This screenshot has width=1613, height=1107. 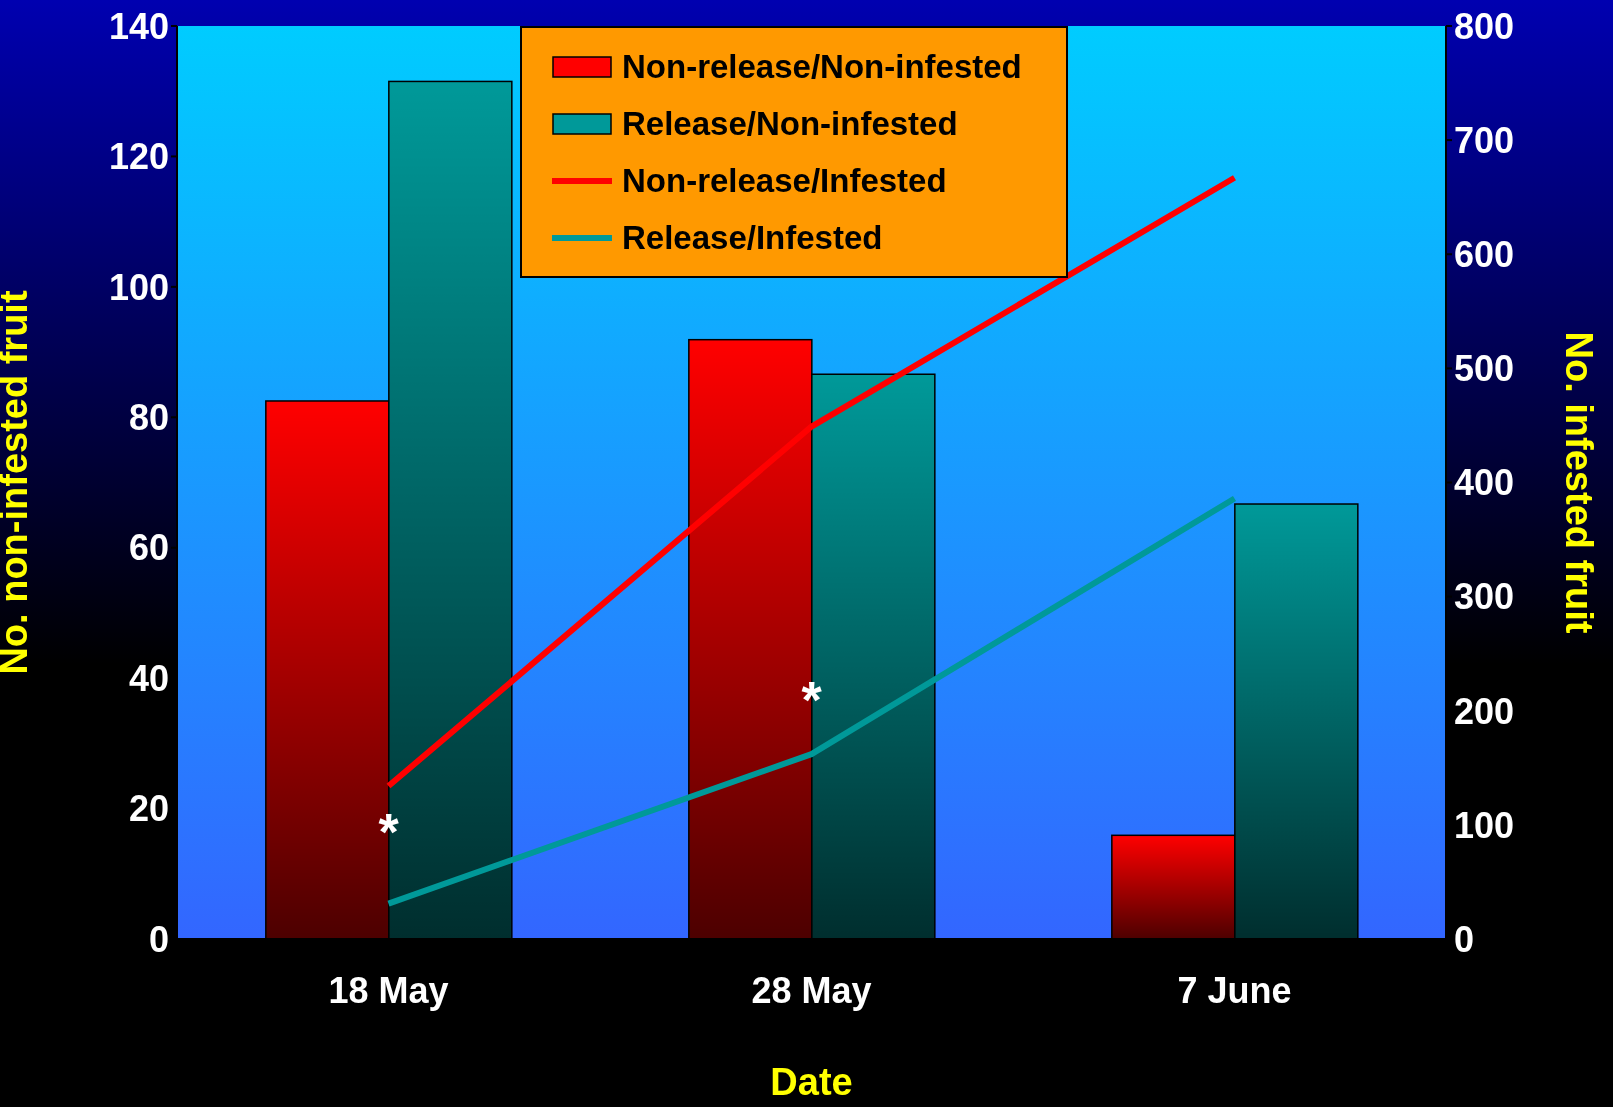 What do you see at coordinates (811, 1082) in the screenshot?
I see `x-axis-title: Date` at bounding box center [811, 1082].